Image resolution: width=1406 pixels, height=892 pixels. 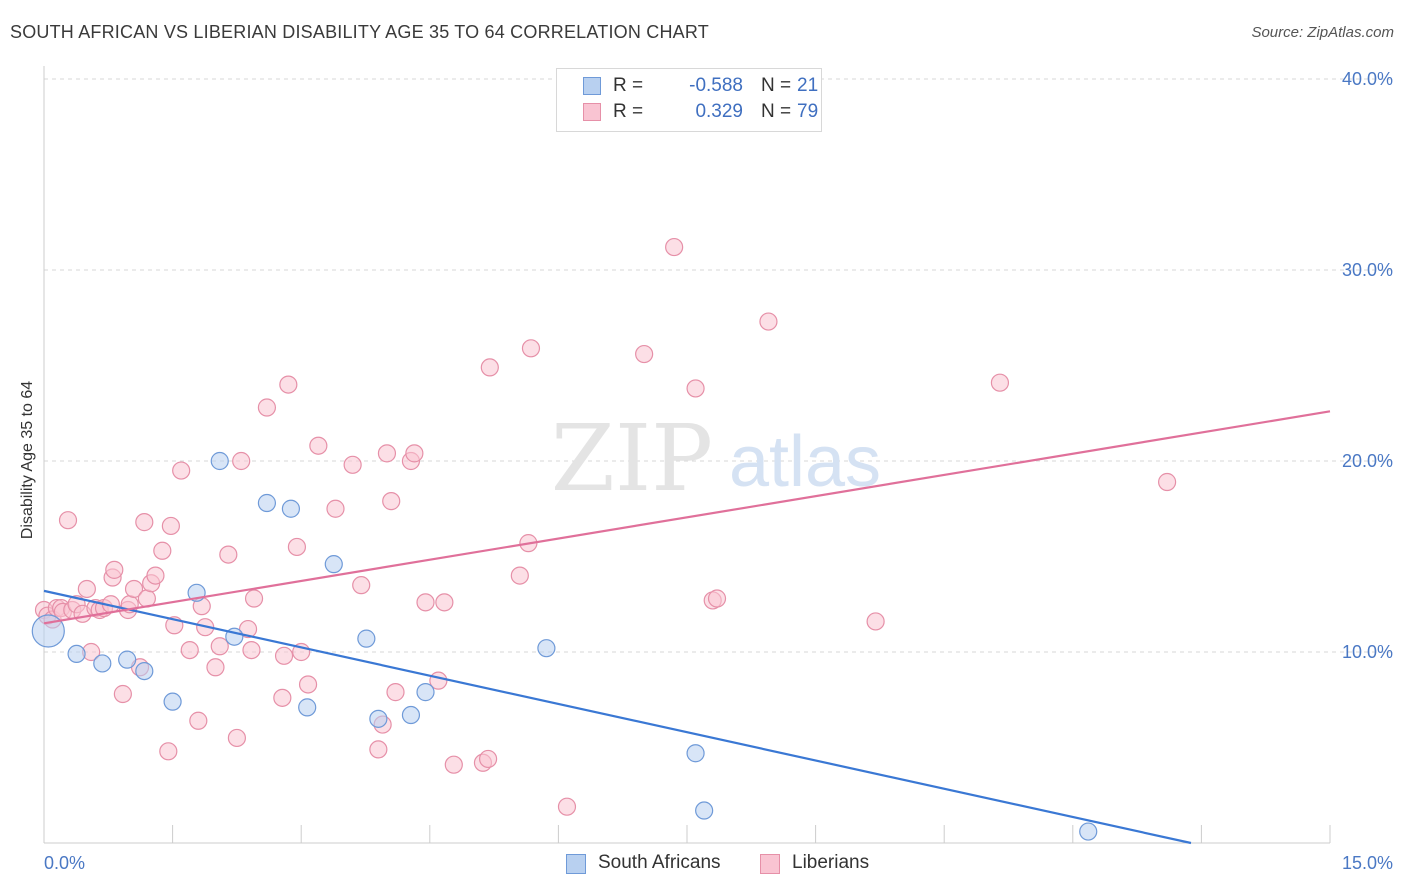 What do you see at coordinates (1367, 461) in the screenshot?
I see `y-tick-label: 20.0%` at bounding box center [1367, 461].